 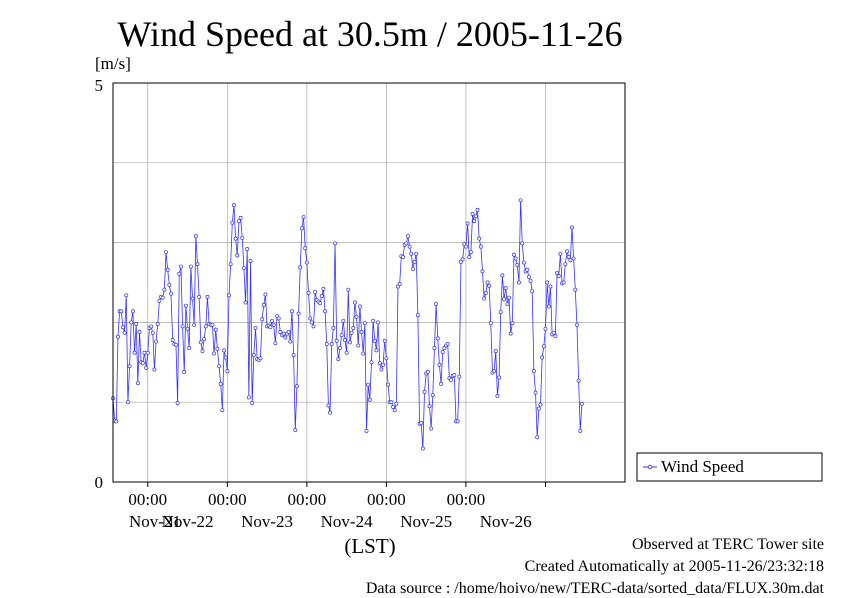 What do you see at coordinates (155, 521) in the screenshot?
I see `x-day-label: Nov-21` at bounding box center [155, 521].